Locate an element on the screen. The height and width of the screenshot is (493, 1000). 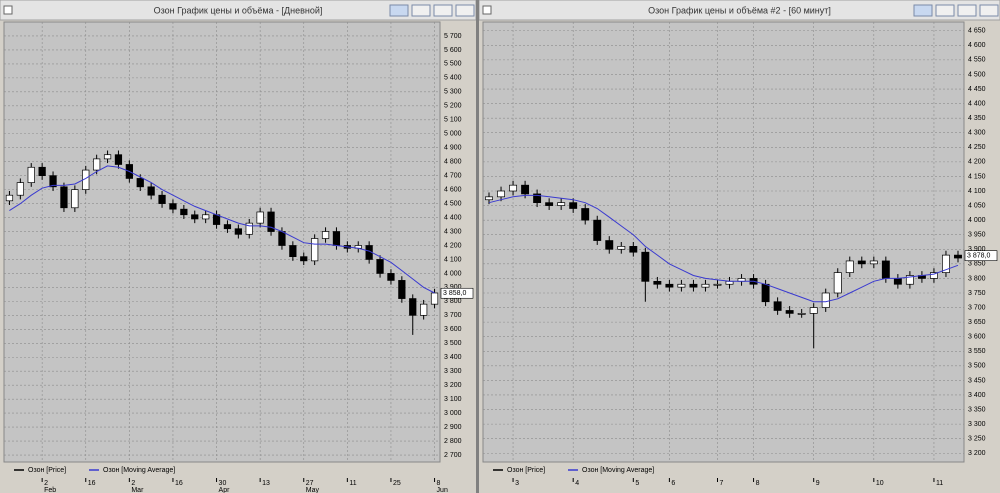
y-tick-label: 4 350 is located at coordinates (977, 118).